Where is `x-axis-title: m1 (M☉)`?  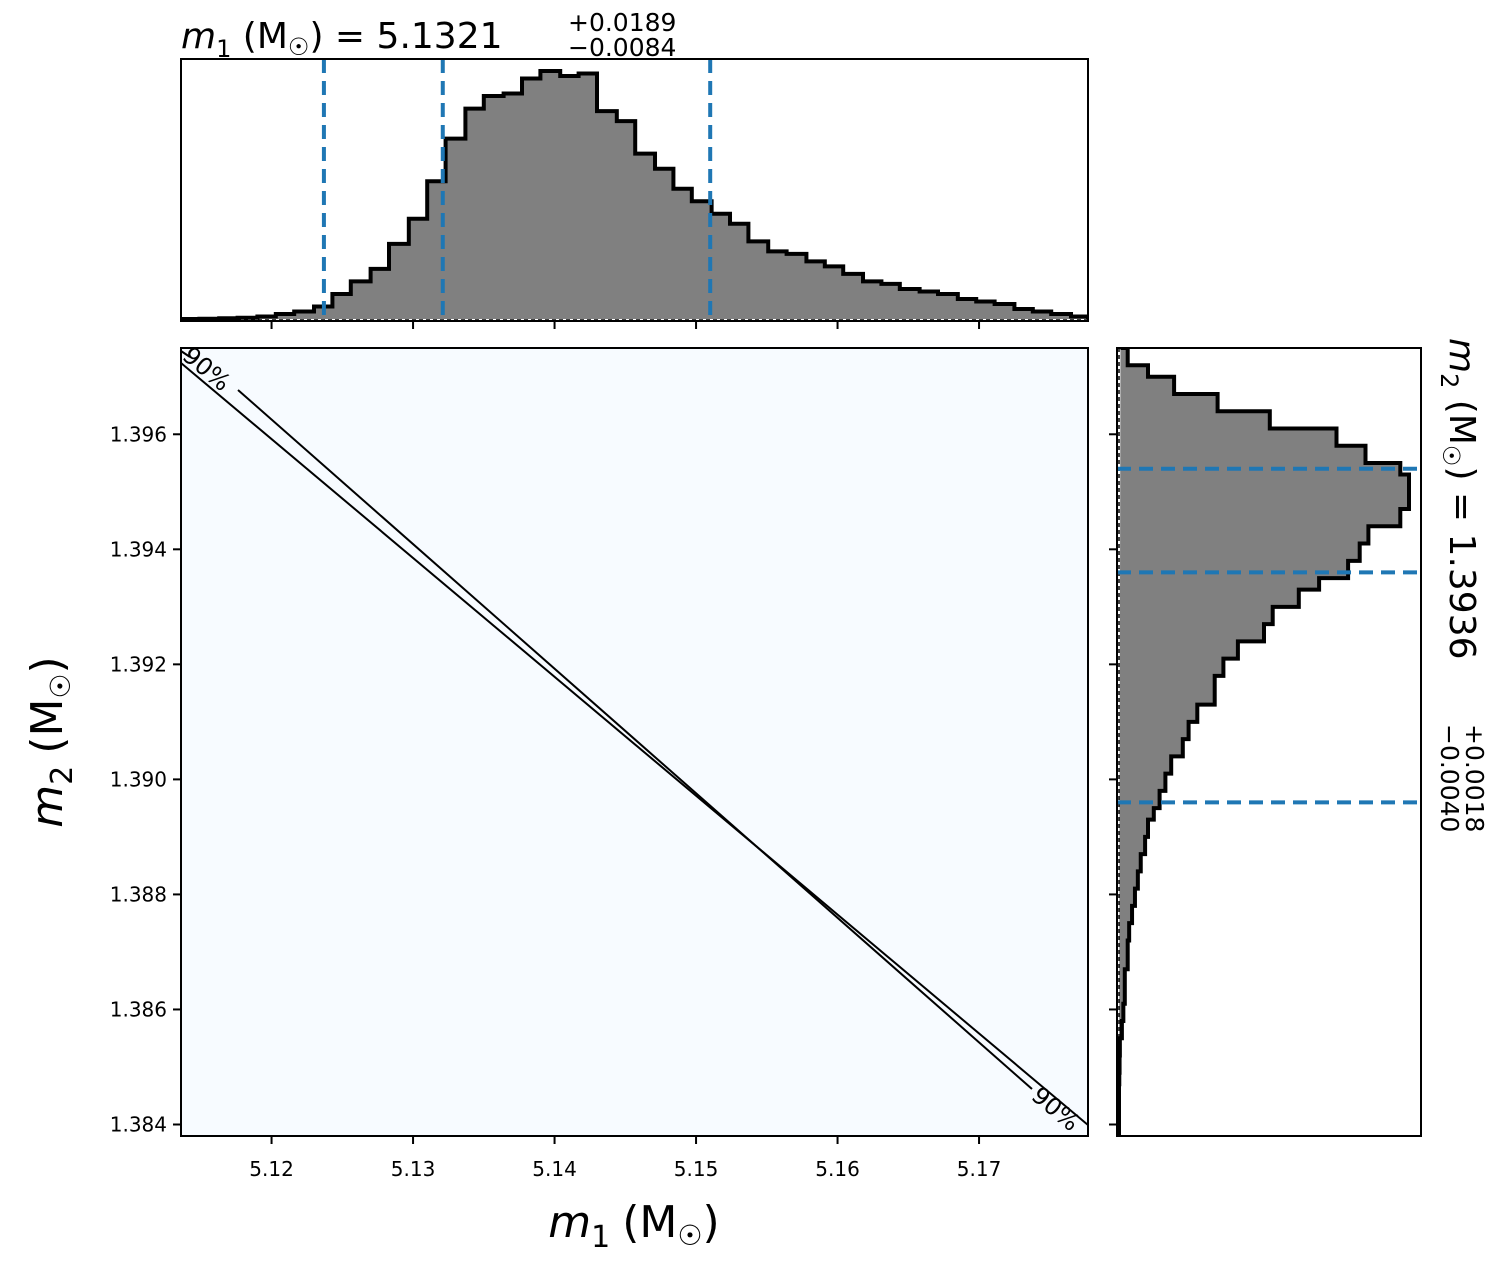 x-axis-title: m1 (M☉) is located at coordinates (633, 1226).